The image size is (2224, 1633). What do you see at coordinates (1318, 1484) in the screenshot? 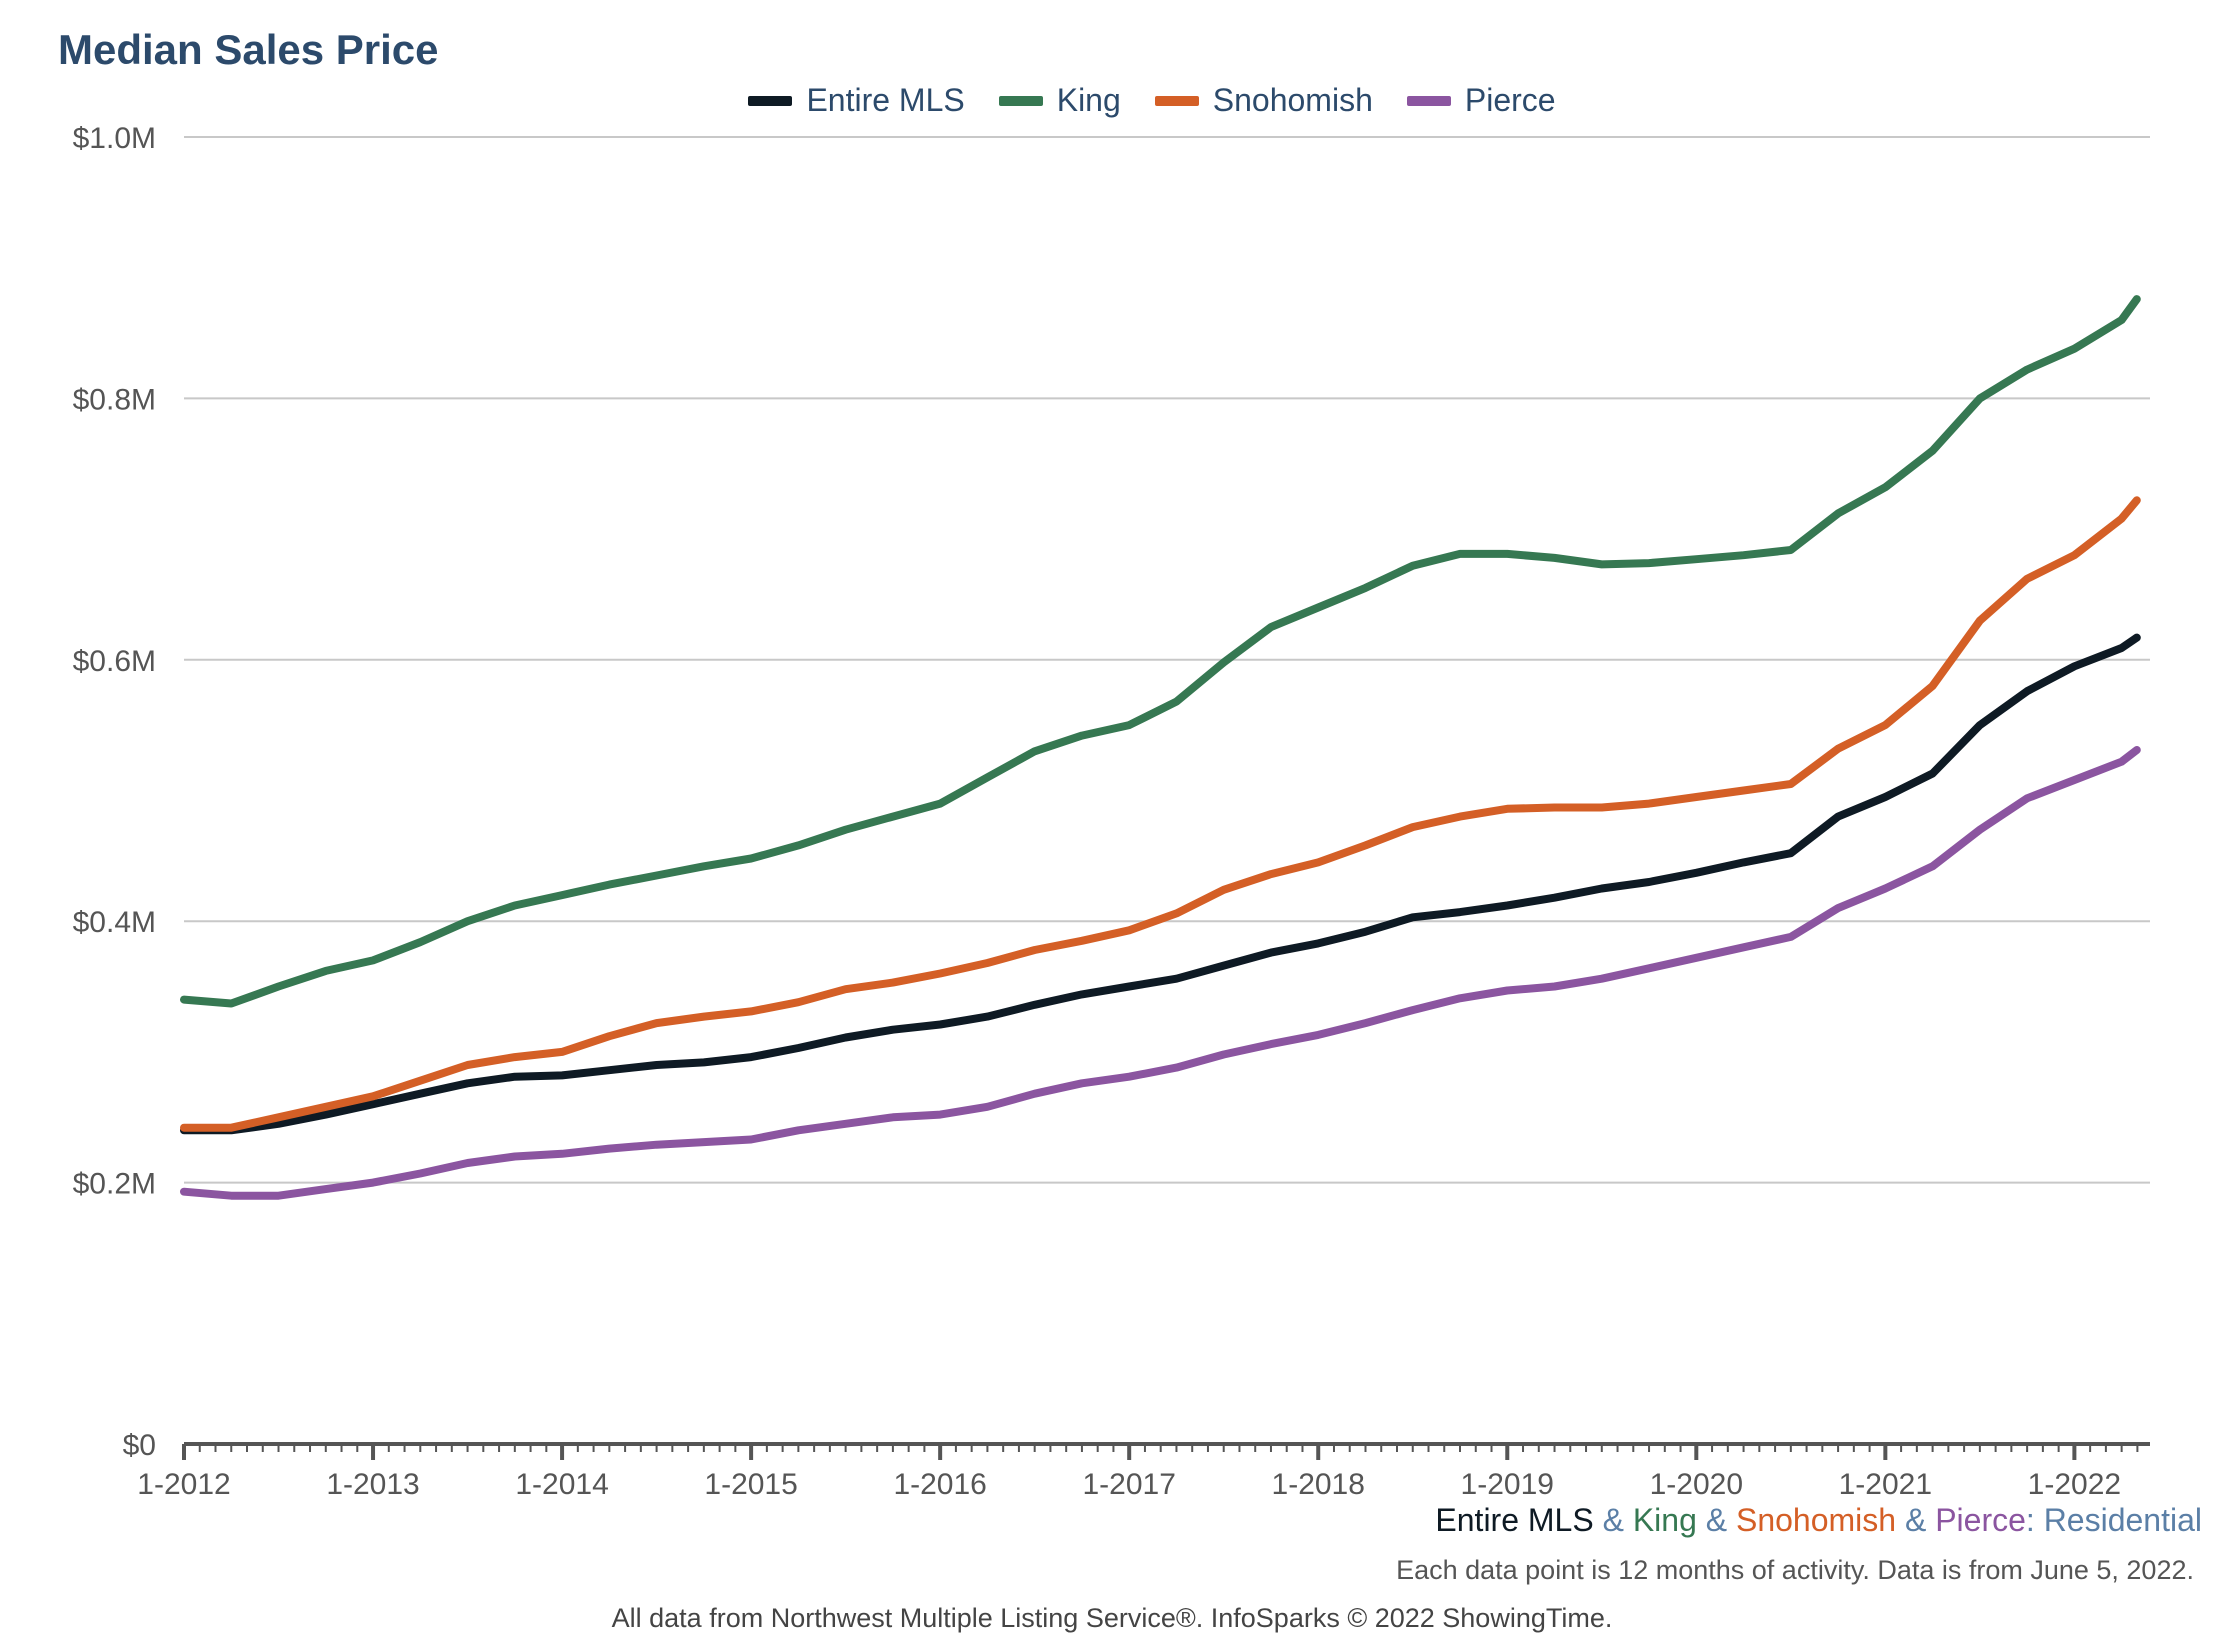
I see `x-tick-label: 1-2018` at bounding box center [1318, 1484].